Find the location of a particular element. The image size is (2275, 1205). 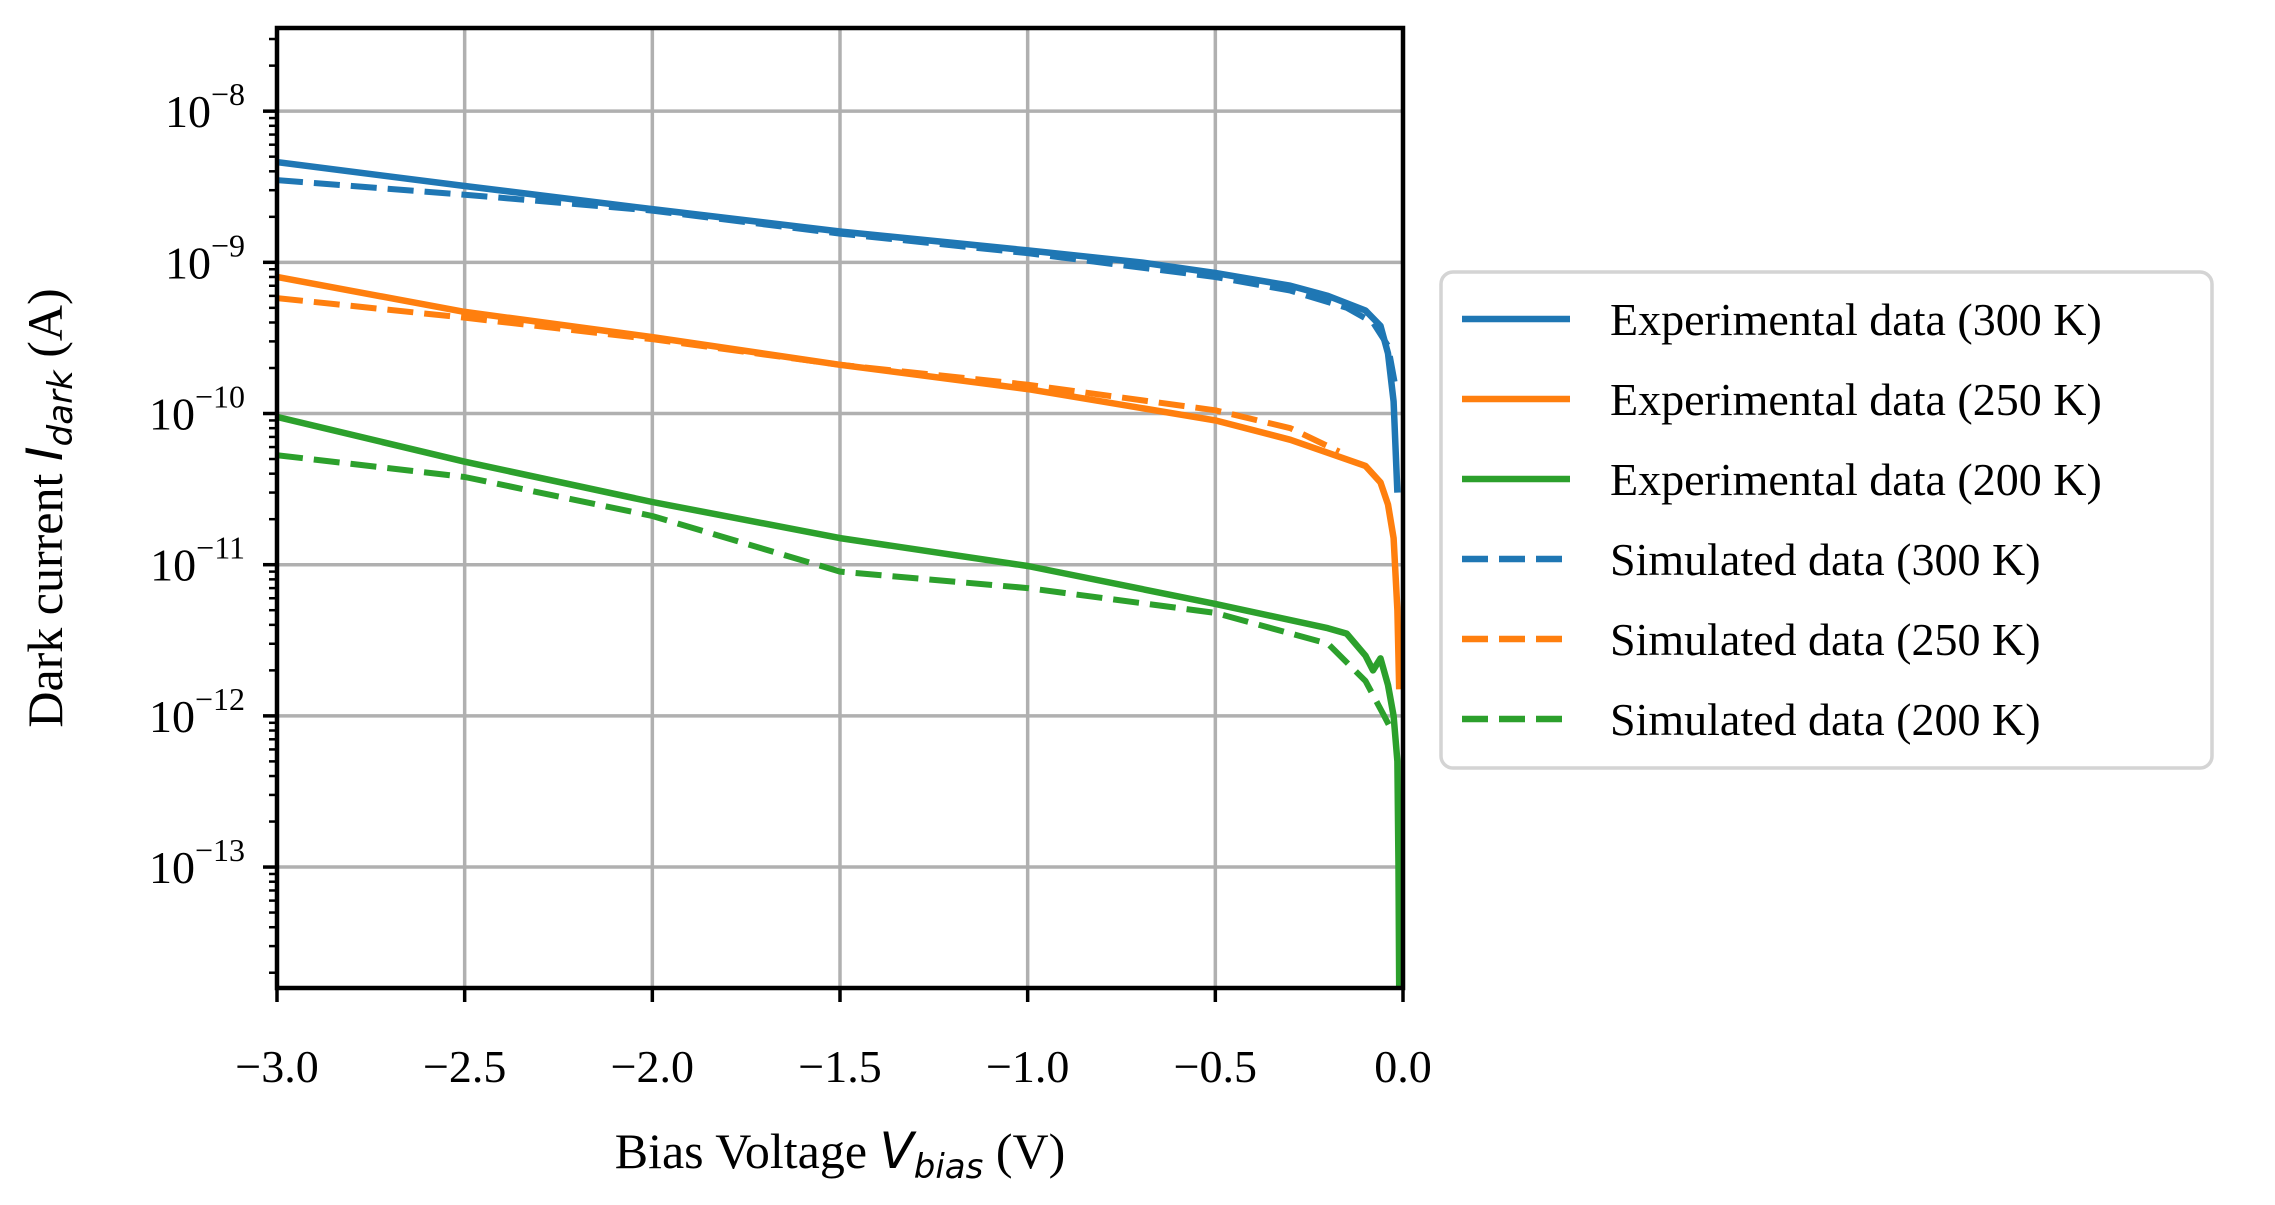

y-axis-title-prefix: Dark current is located at coordinates (45, 594).